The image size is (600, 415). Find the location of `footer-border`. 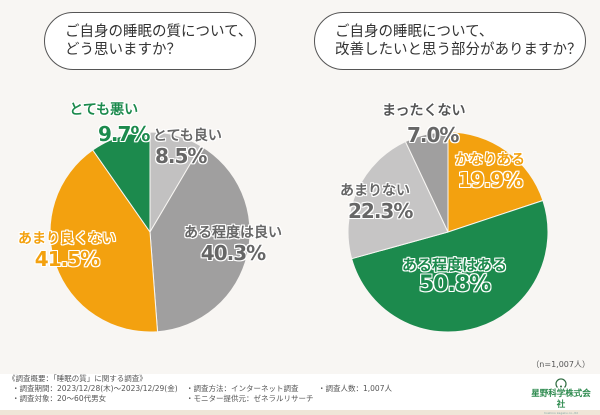

footer-border is located at coordinates (300, 412).